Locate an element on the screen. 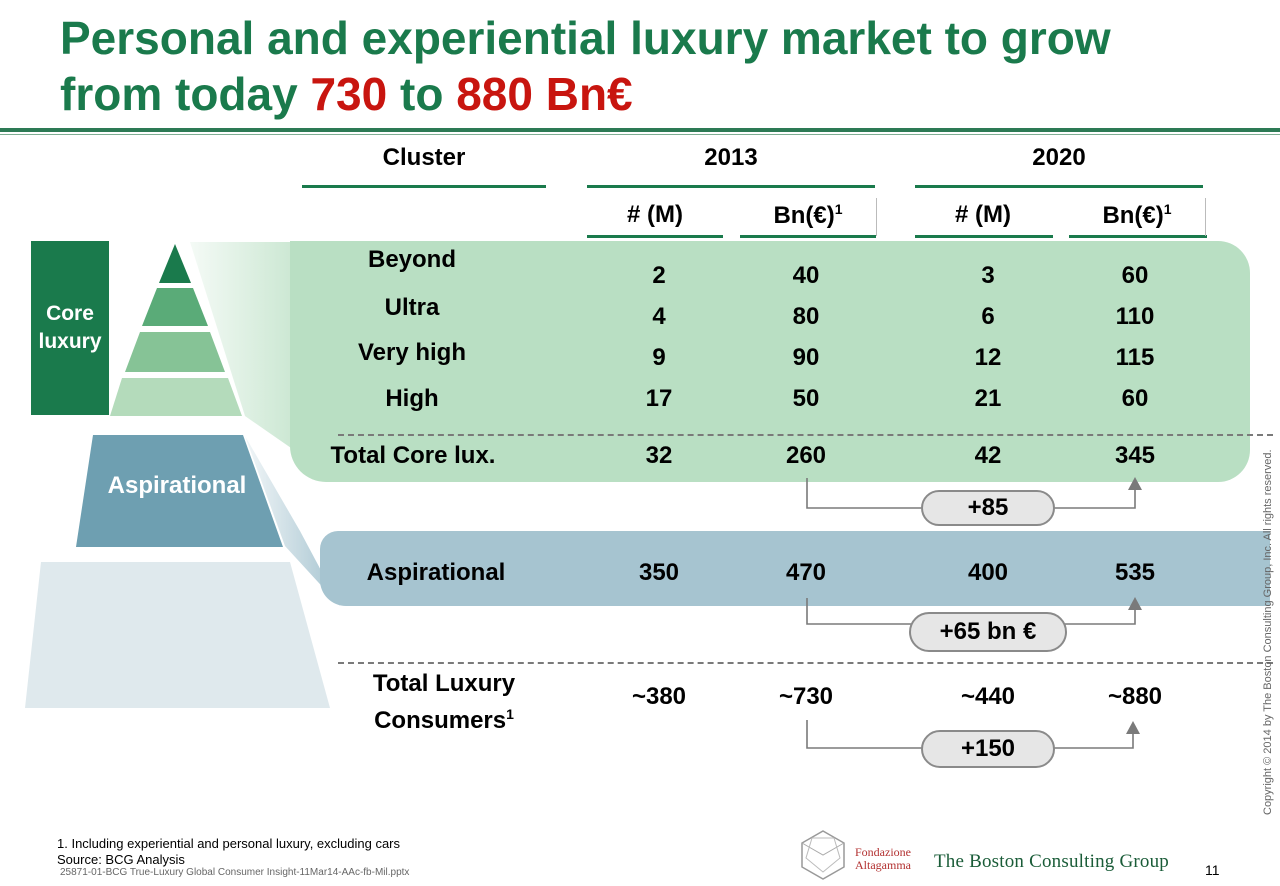 The height and width of the screenshot is (886, 1280). total-luxury-label: Total Luxury Consumers1 is located at coordinates (444, 702).